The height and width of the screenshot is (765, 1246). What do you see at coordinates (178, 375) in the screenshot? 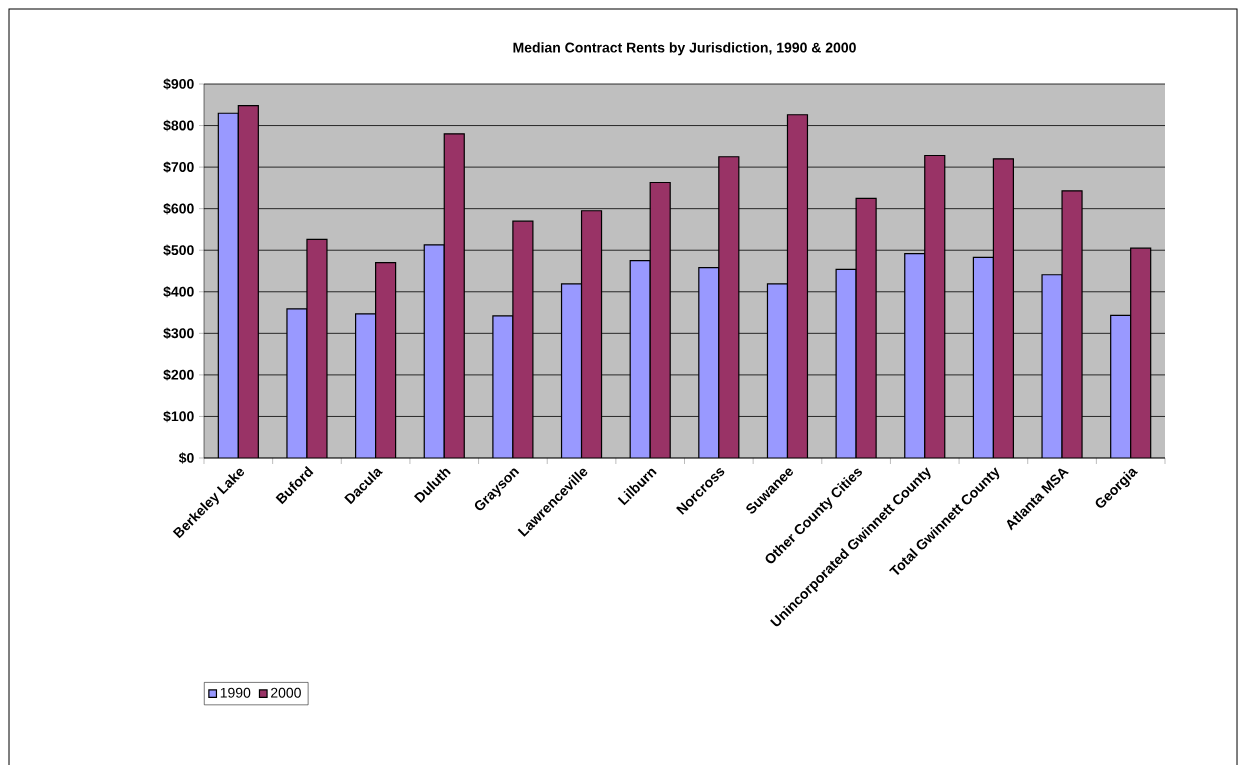
I see `y-tick-label: $200` at bounding box center [178, 375].